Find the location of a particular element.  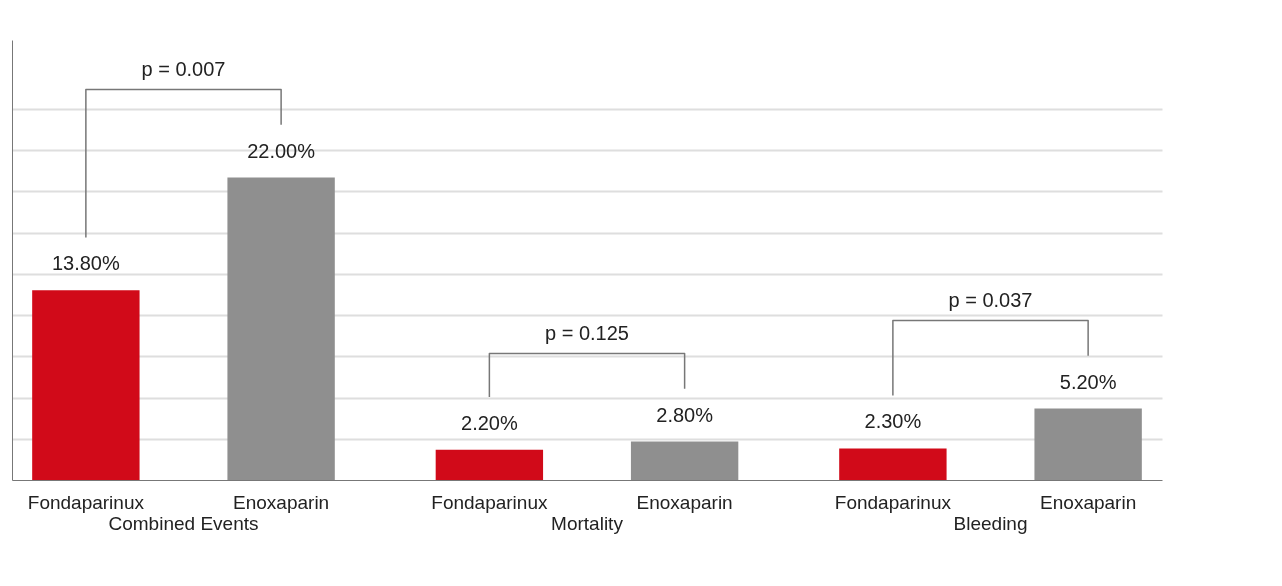

annotation: p = 0.007 is located at coordinates (183, 68).